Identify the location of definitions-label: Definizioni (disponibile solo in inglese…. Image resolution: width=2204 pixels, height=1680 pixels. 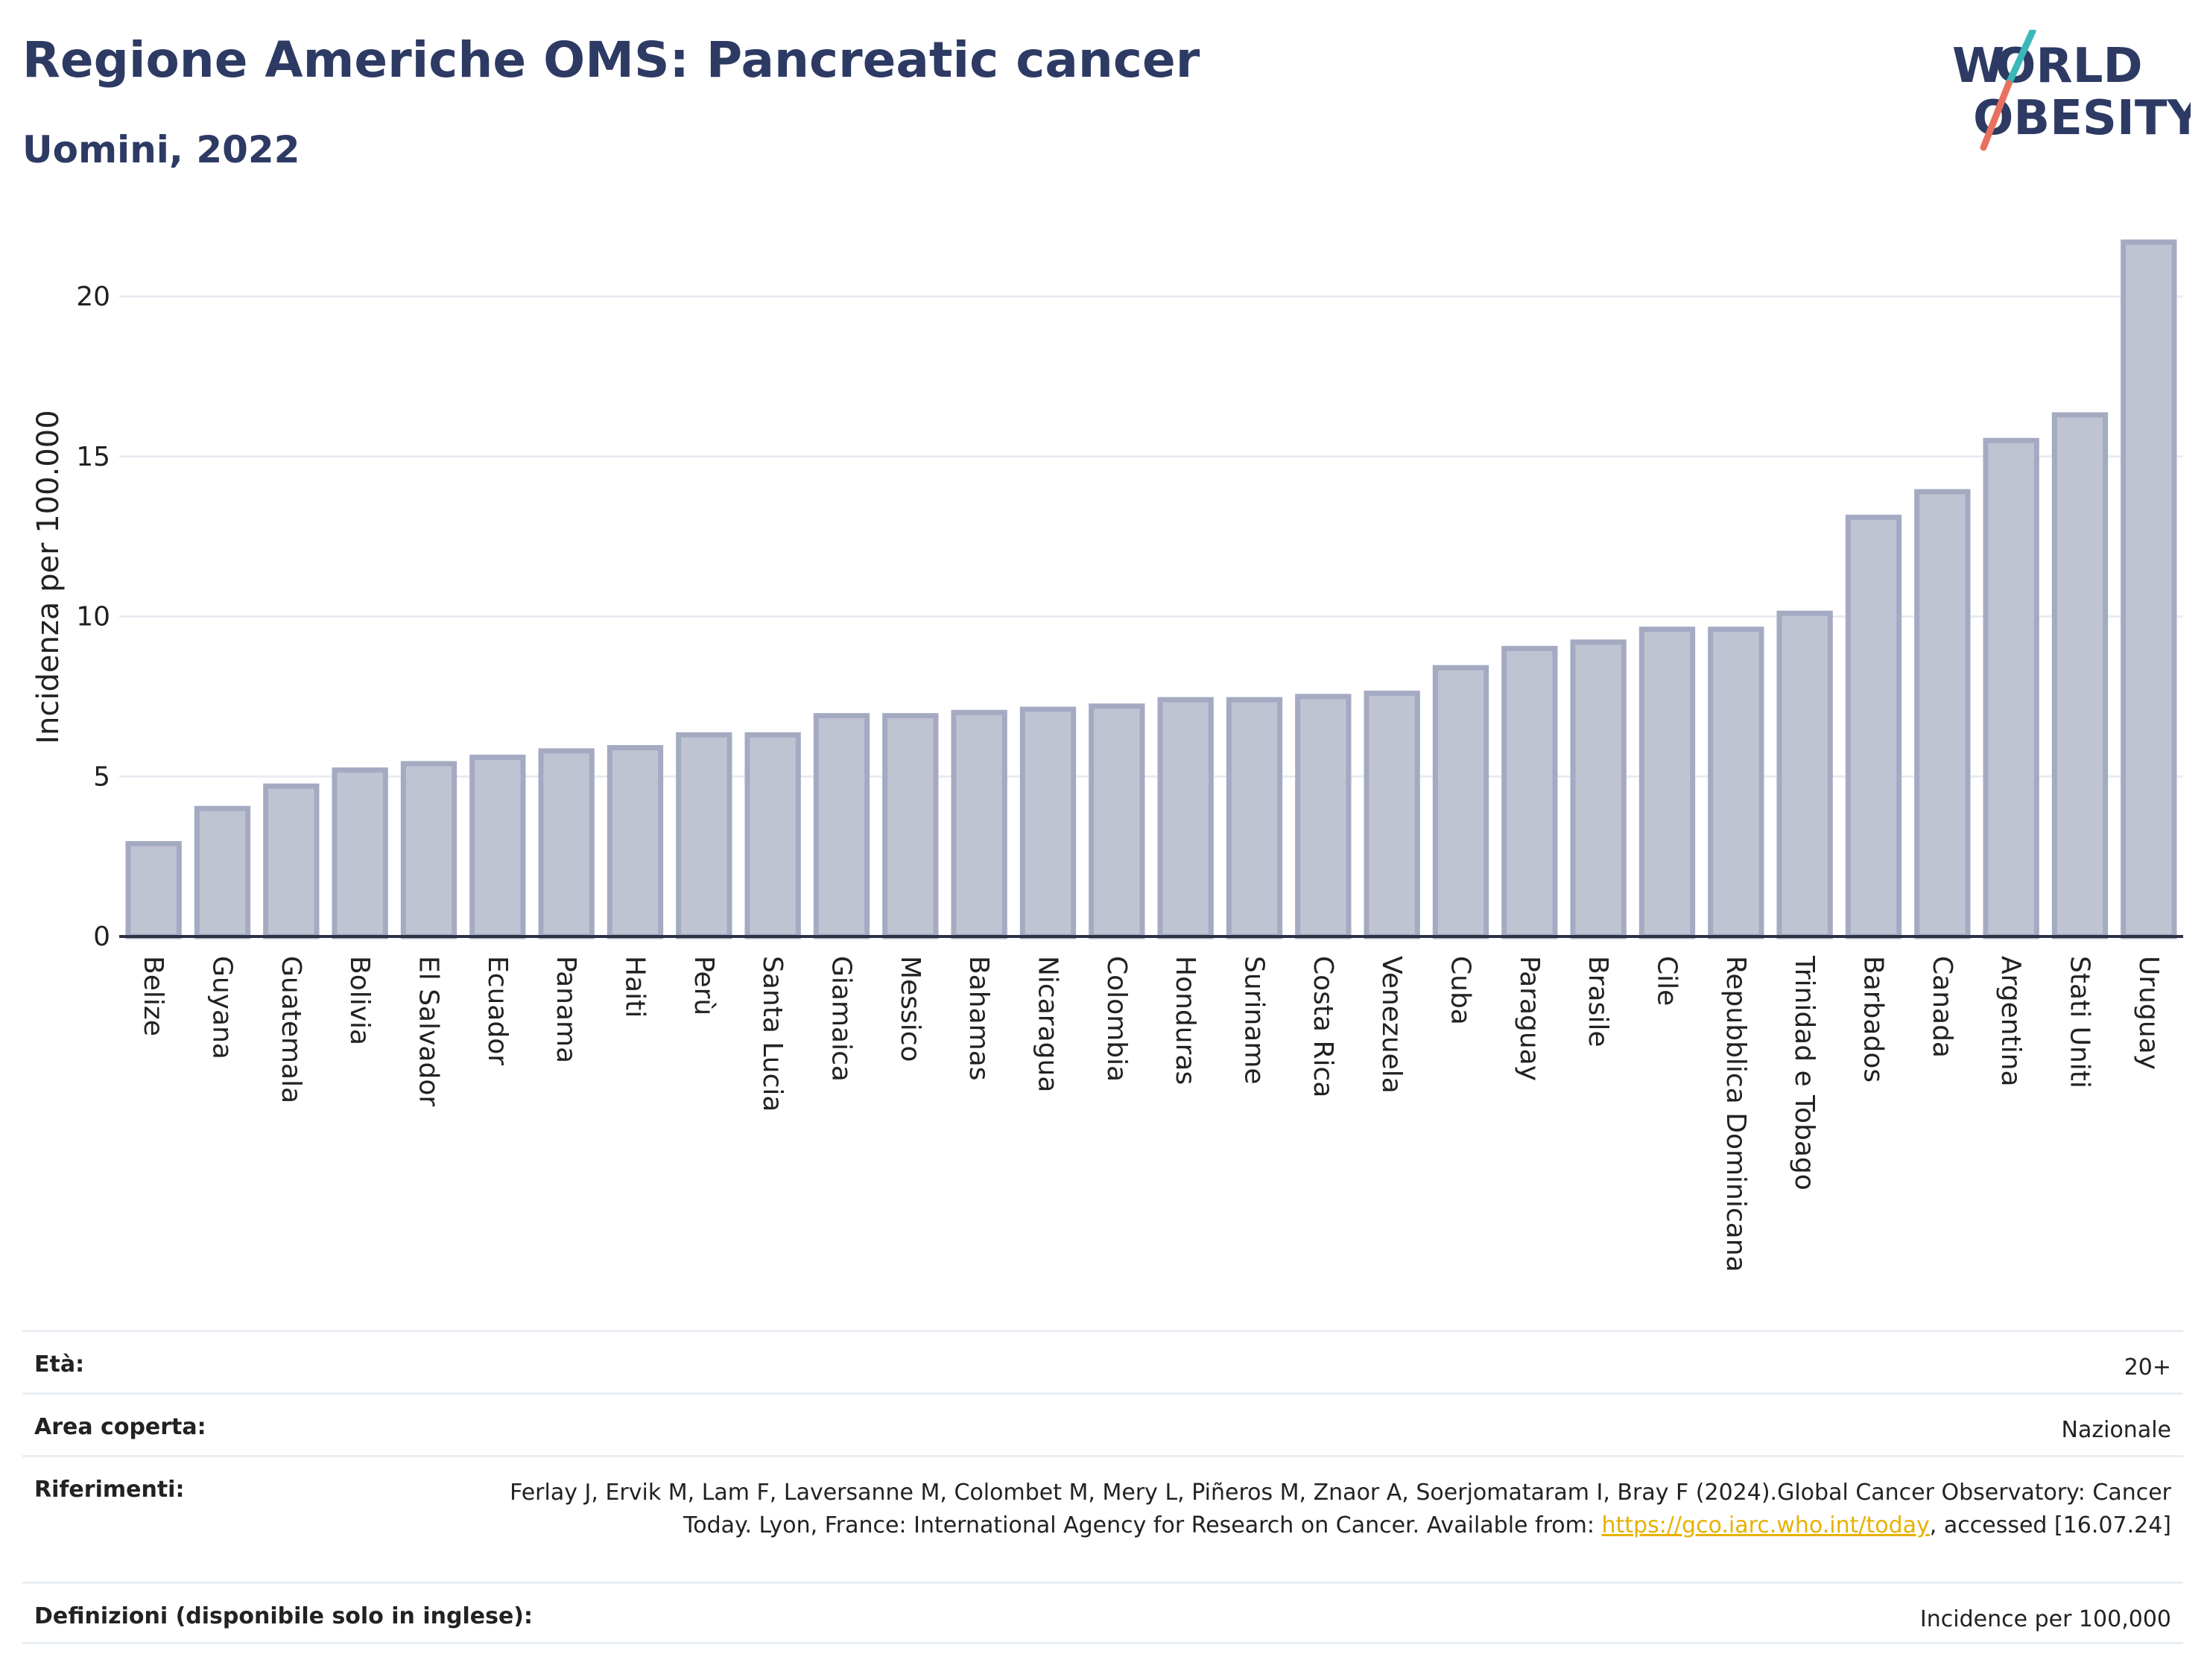
(283, 1616).